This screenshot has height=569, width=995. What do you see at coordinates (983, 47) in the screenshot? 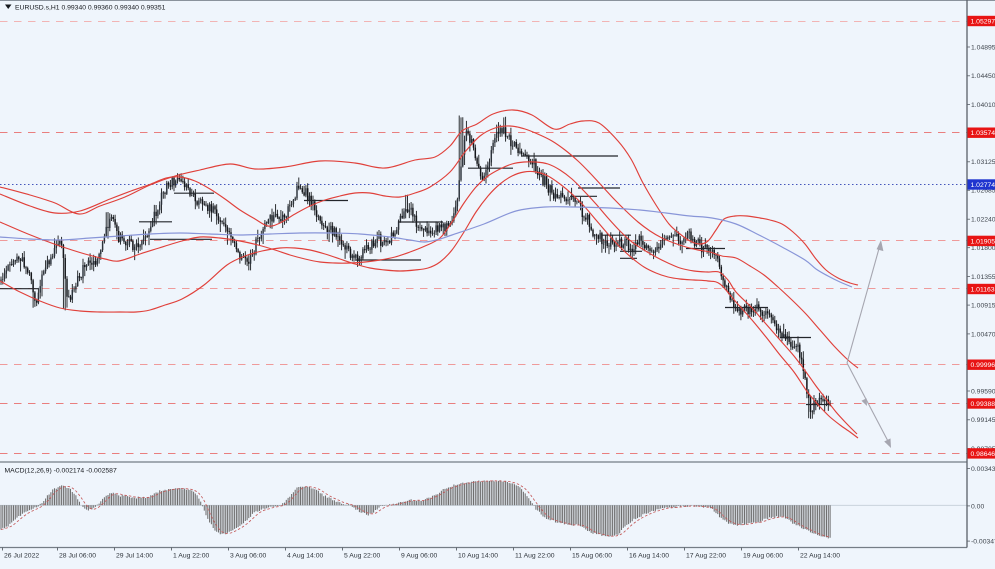
I see `svg-text: 1.04895` at bounding box center [983, 47].